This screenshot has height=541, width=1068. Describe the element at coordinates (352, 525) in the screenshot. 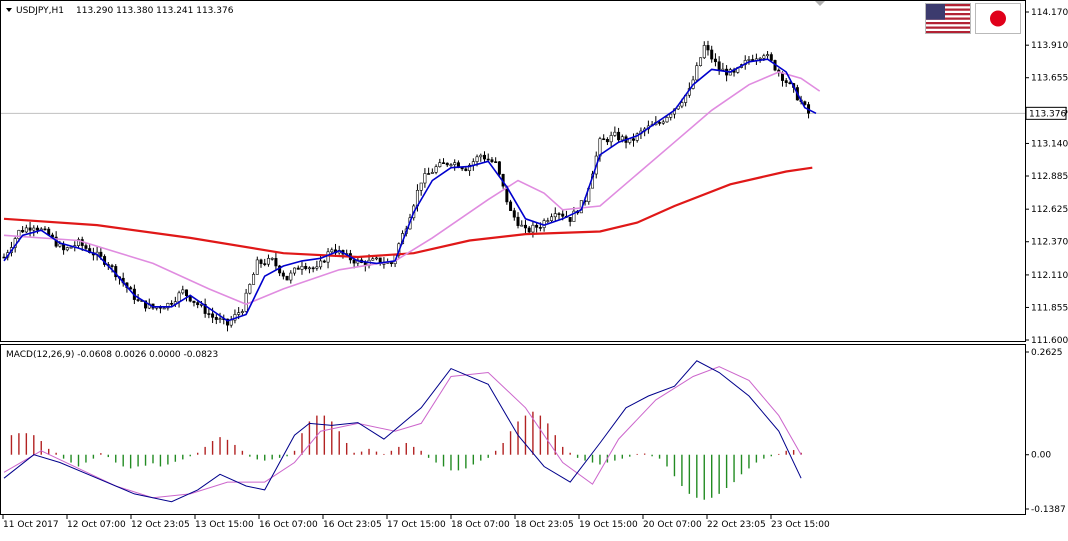

I see `time-tick-label: 16 Oct 23:05` at that location.